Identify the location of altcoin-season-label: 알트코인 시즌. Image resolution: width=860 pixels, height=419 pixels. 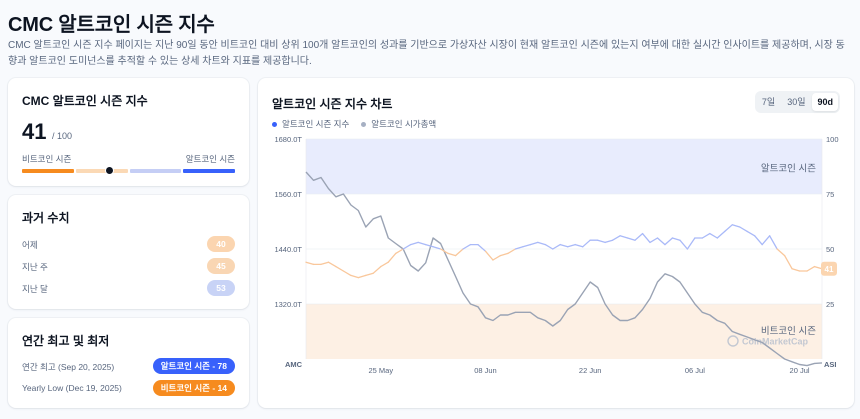
(210, 159).